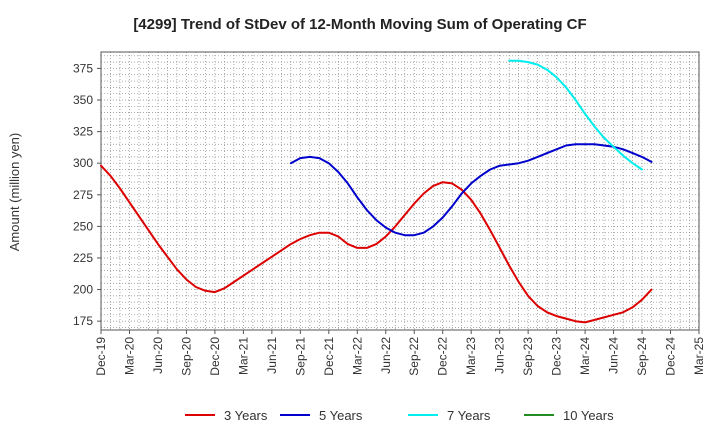  Describe the element at coordinates (414, 356) in the screenshot. I see `x-tick-label: Sep-22` at that location.